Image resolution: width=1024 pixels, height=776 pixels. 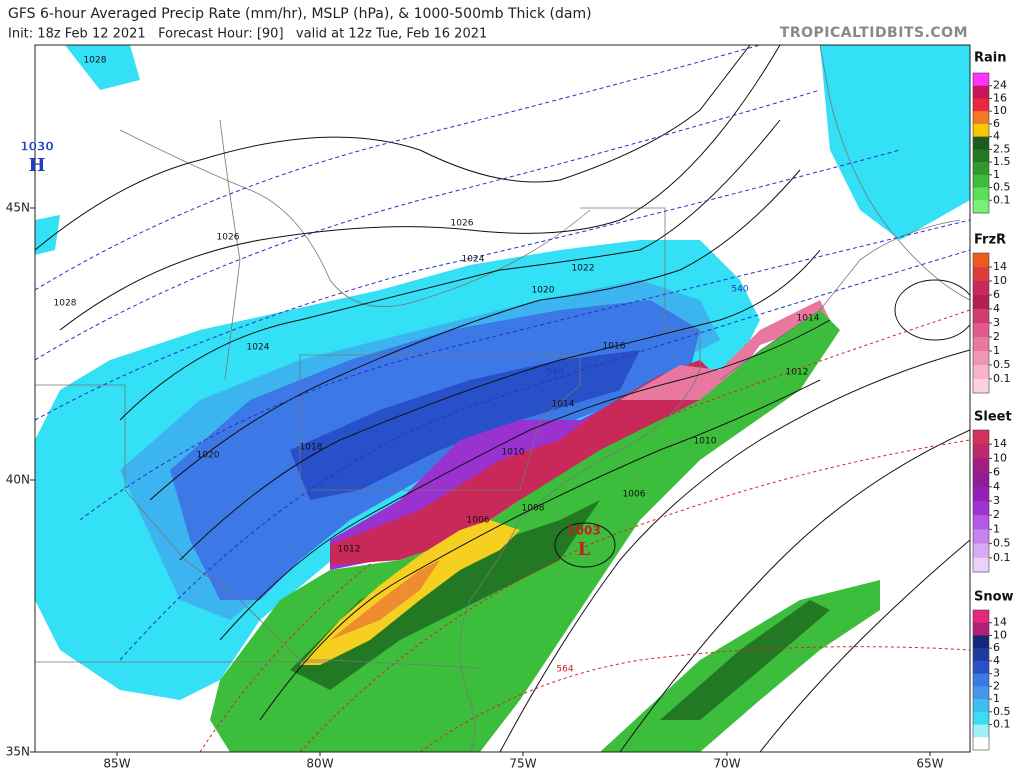 What do you see at coordinates (533, 509) in the screenshot?
I see `isobar-label: 1008` at bounding box center [533, 509].